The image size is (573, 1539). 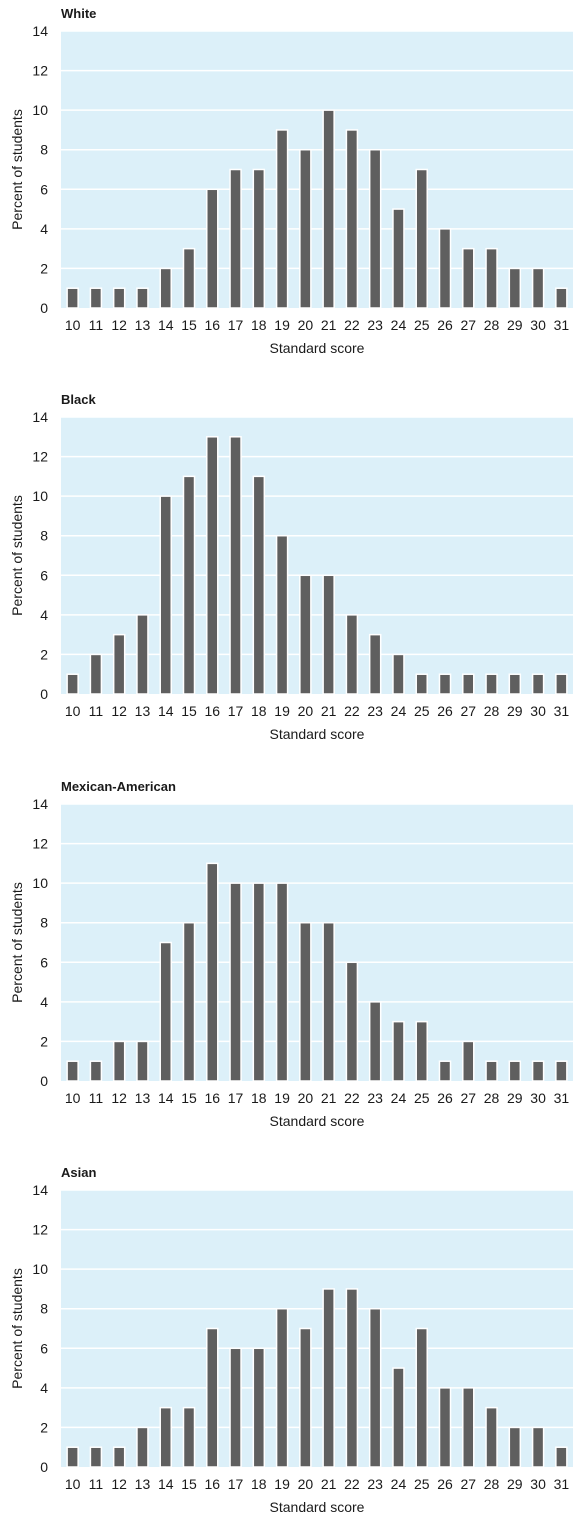 What do you see at coordinates (119, 711) in the screenshot?
I see `x-tick-label: 12` at bounding box center [119, 711].